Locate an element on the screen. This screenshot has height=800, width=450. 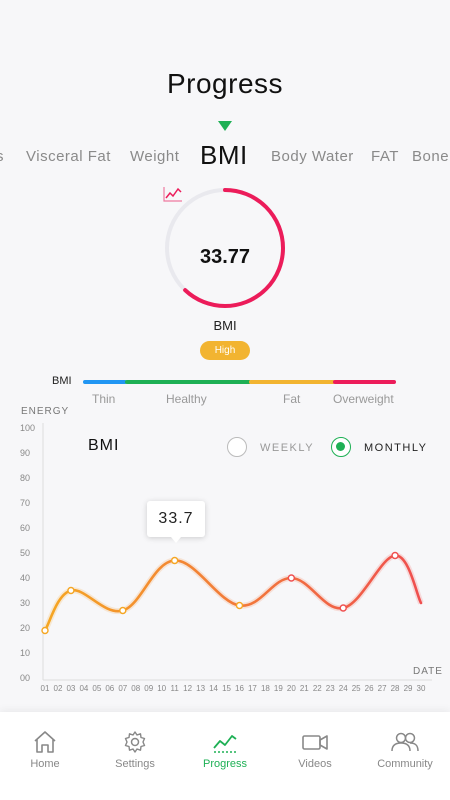
monthly-radio is located at coordinates (341, 447).